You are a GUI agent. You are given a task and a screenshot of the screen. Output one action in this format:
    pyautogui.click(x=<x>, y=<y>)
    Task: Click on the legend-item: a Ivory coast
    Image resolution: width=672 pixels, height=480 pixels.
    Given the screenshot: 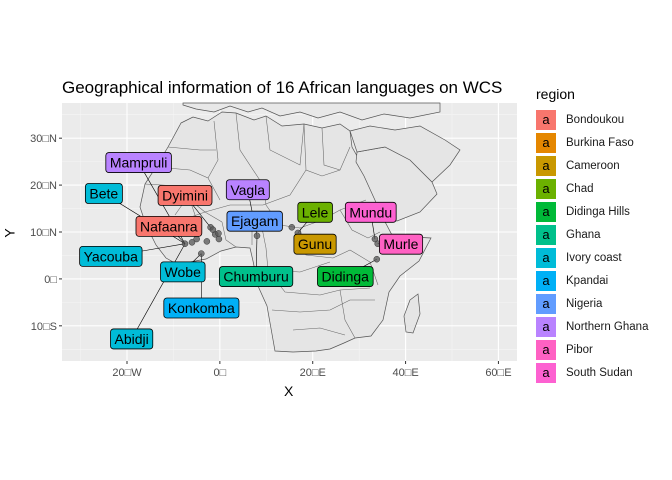 What is the action you would take?
    pyautogui.click(x=592, y=257)
    